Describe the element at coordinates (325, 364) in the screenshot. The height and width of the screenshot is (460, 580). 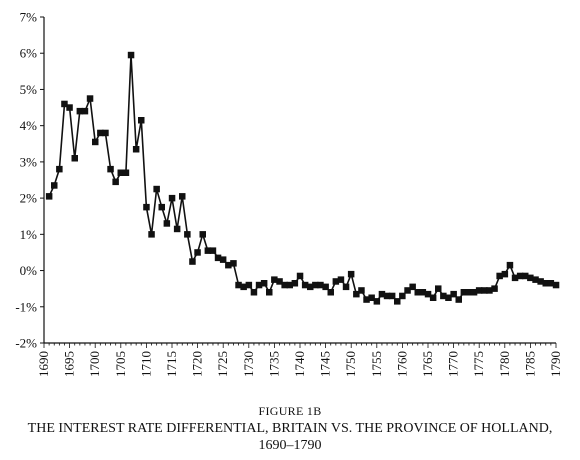
I see `x-tick-label: 1745` at that location.